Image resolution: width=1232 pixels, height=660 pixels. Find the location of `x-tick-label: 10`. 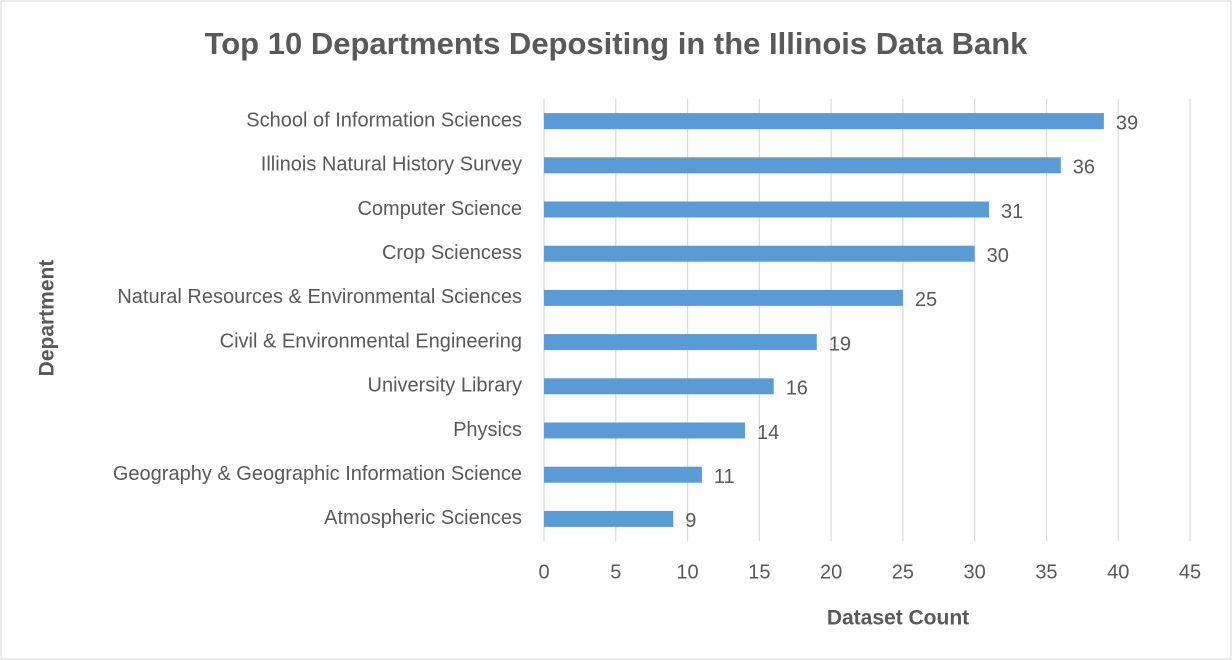

x-tick-label: 10 is located at coordinates (687, 572).